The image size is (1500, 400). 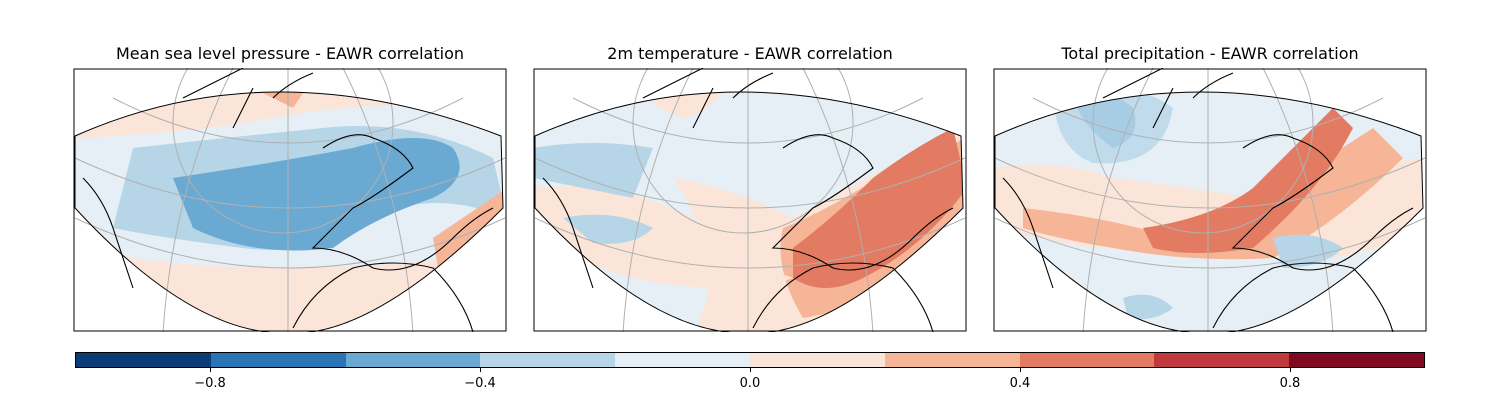 I want to click on colorbar, so click(x=750, y=360).